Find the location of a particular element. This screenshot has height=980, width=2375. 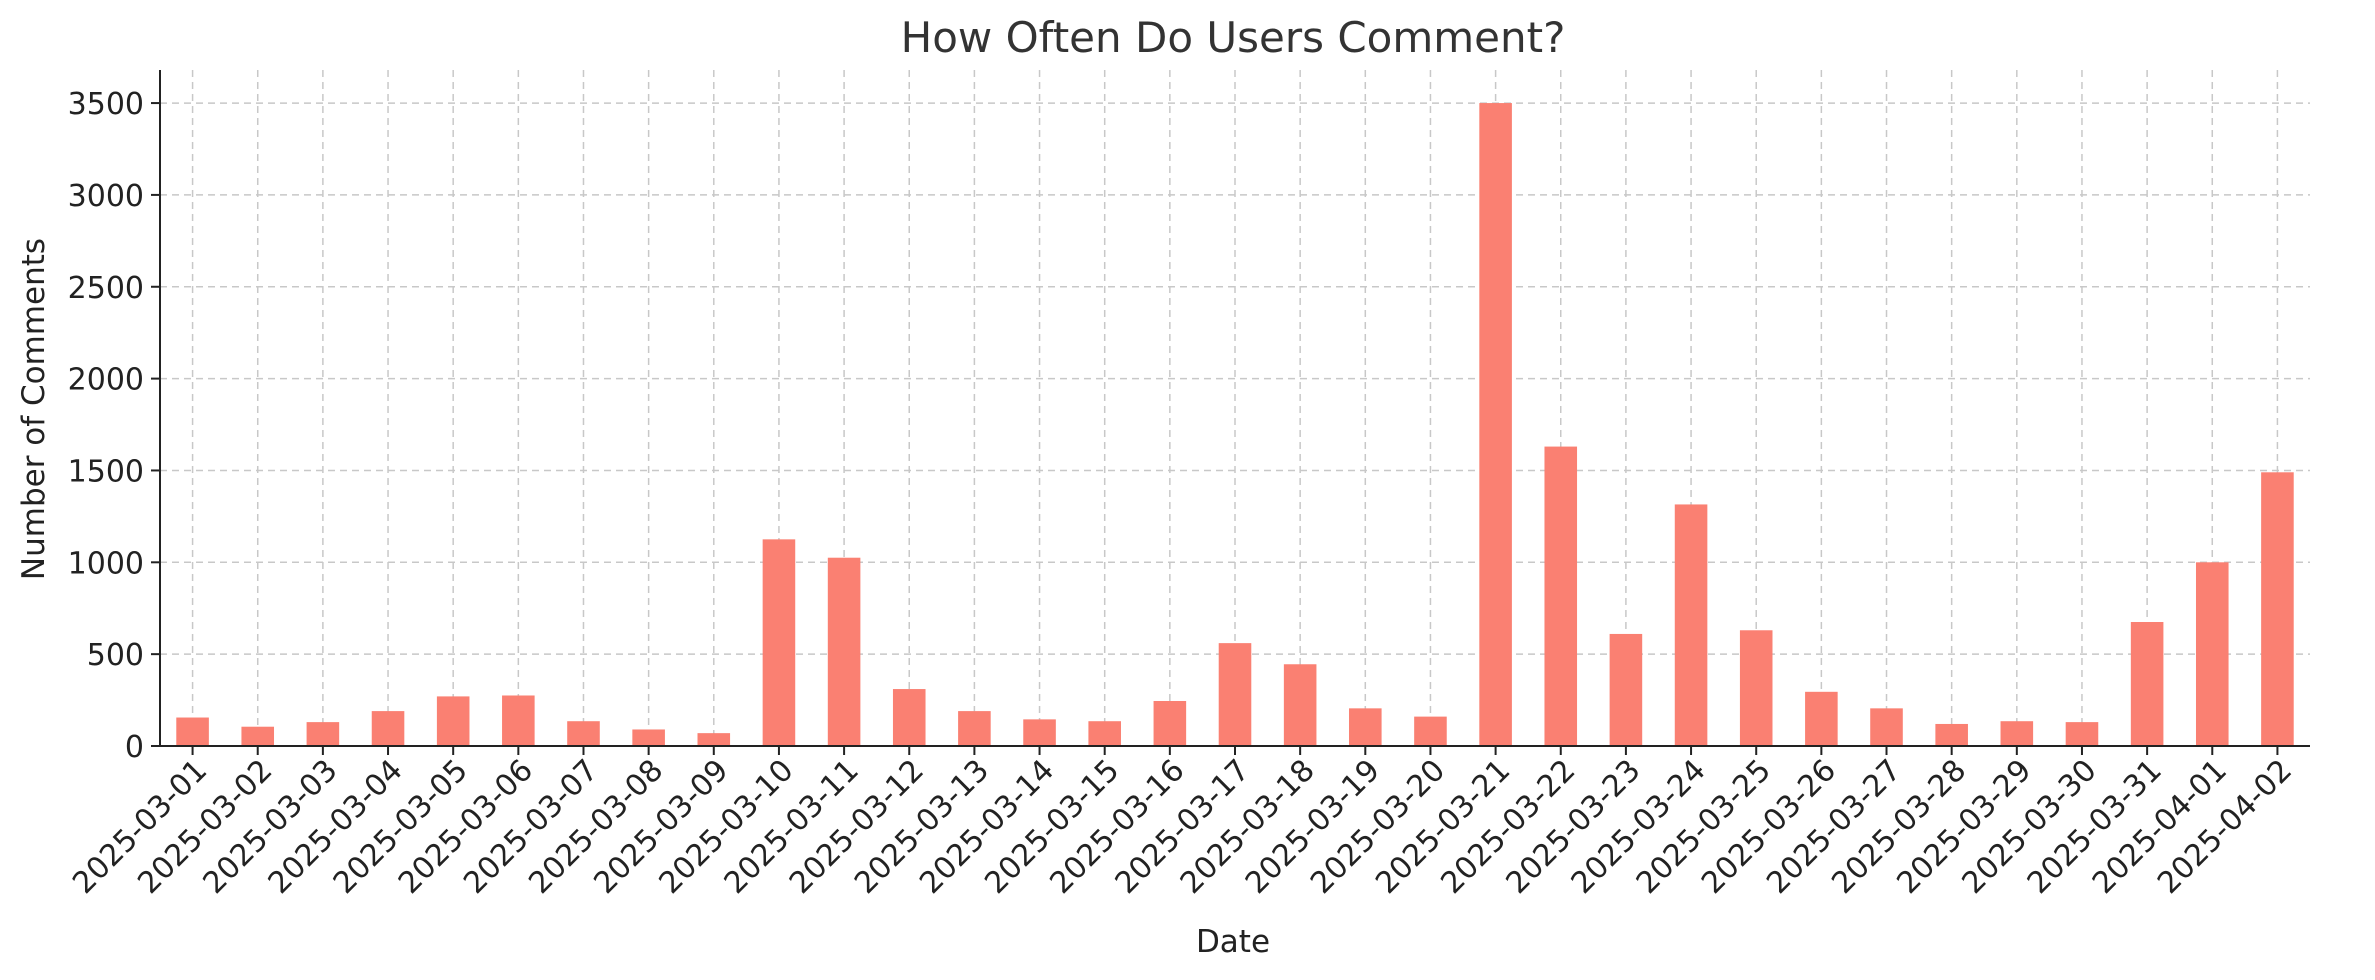

y-axis-title: Number of Comments is located at coordinates (34, 409).